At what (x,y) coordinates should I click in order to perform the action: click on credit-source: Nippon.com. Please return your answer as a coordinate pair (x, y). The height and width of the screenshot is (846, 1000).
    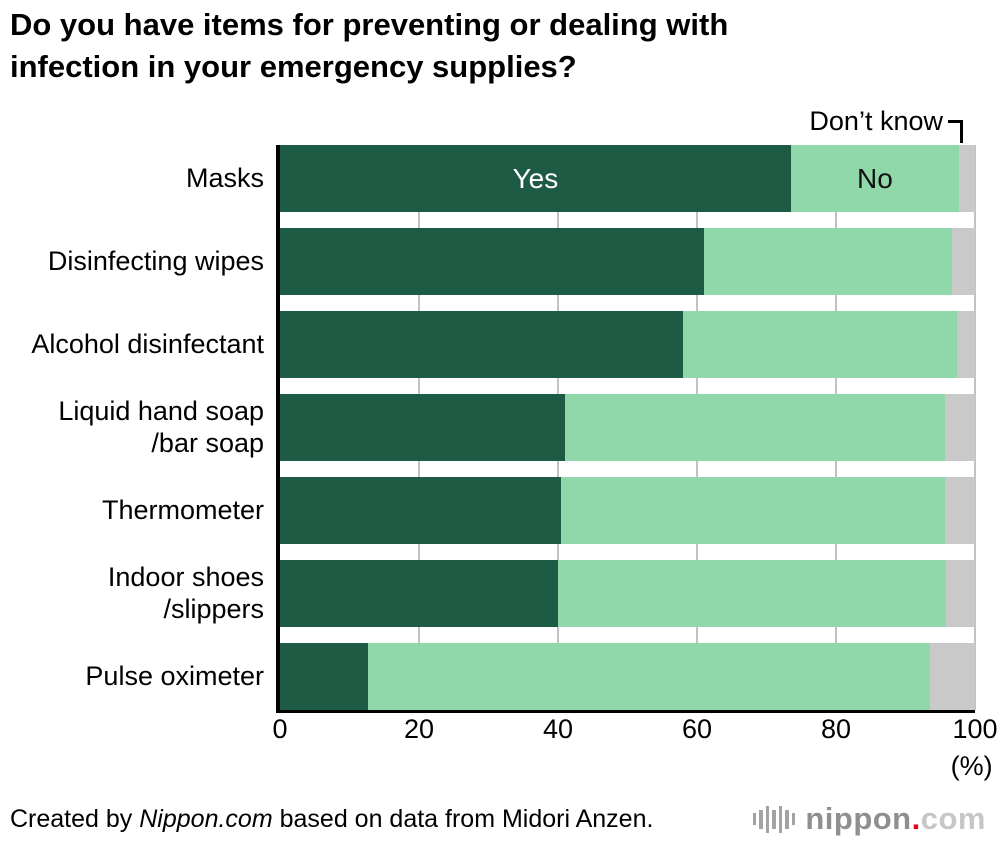
    Looking at the image, I should click on (206, 819).